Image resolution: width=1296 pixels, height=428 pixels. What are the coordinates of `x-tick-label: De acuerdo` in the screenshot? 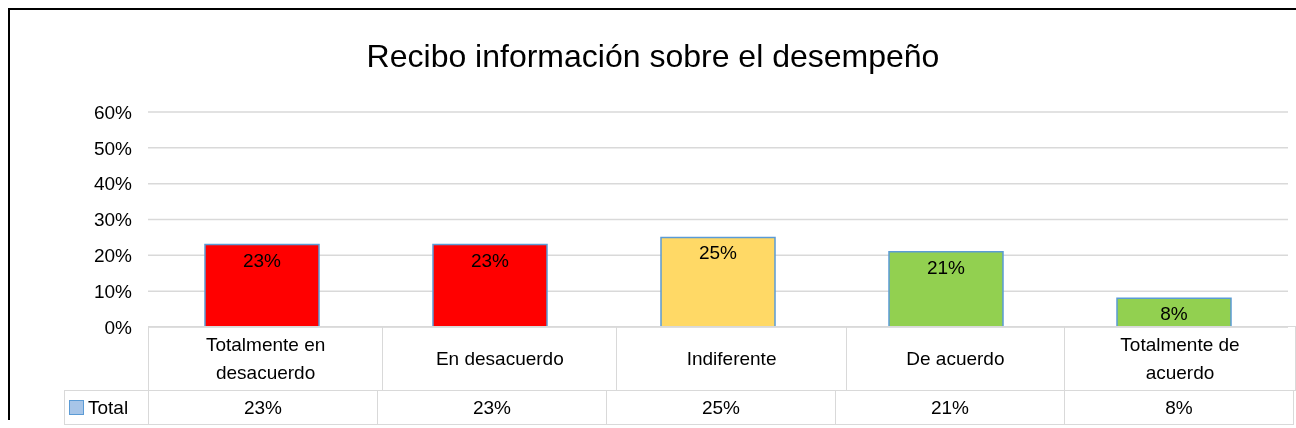 It's located at (955, 358).